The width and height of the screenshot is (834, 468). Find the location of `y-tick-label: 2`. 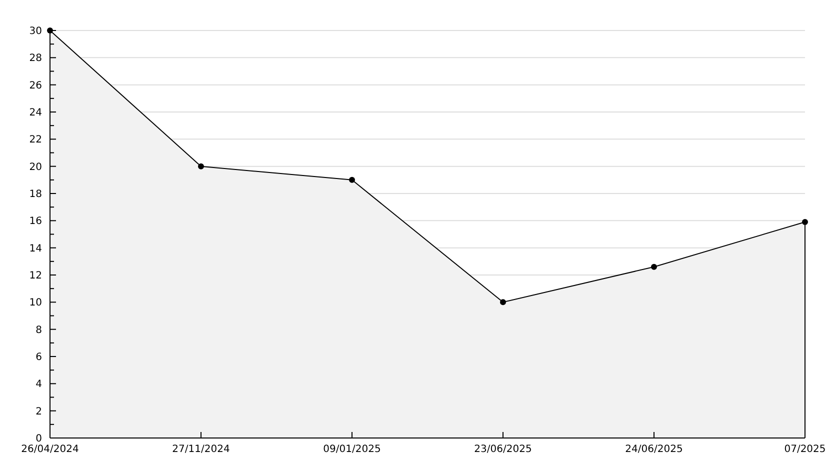

y-tick-label: 2 is located at coordinates (39, 412).